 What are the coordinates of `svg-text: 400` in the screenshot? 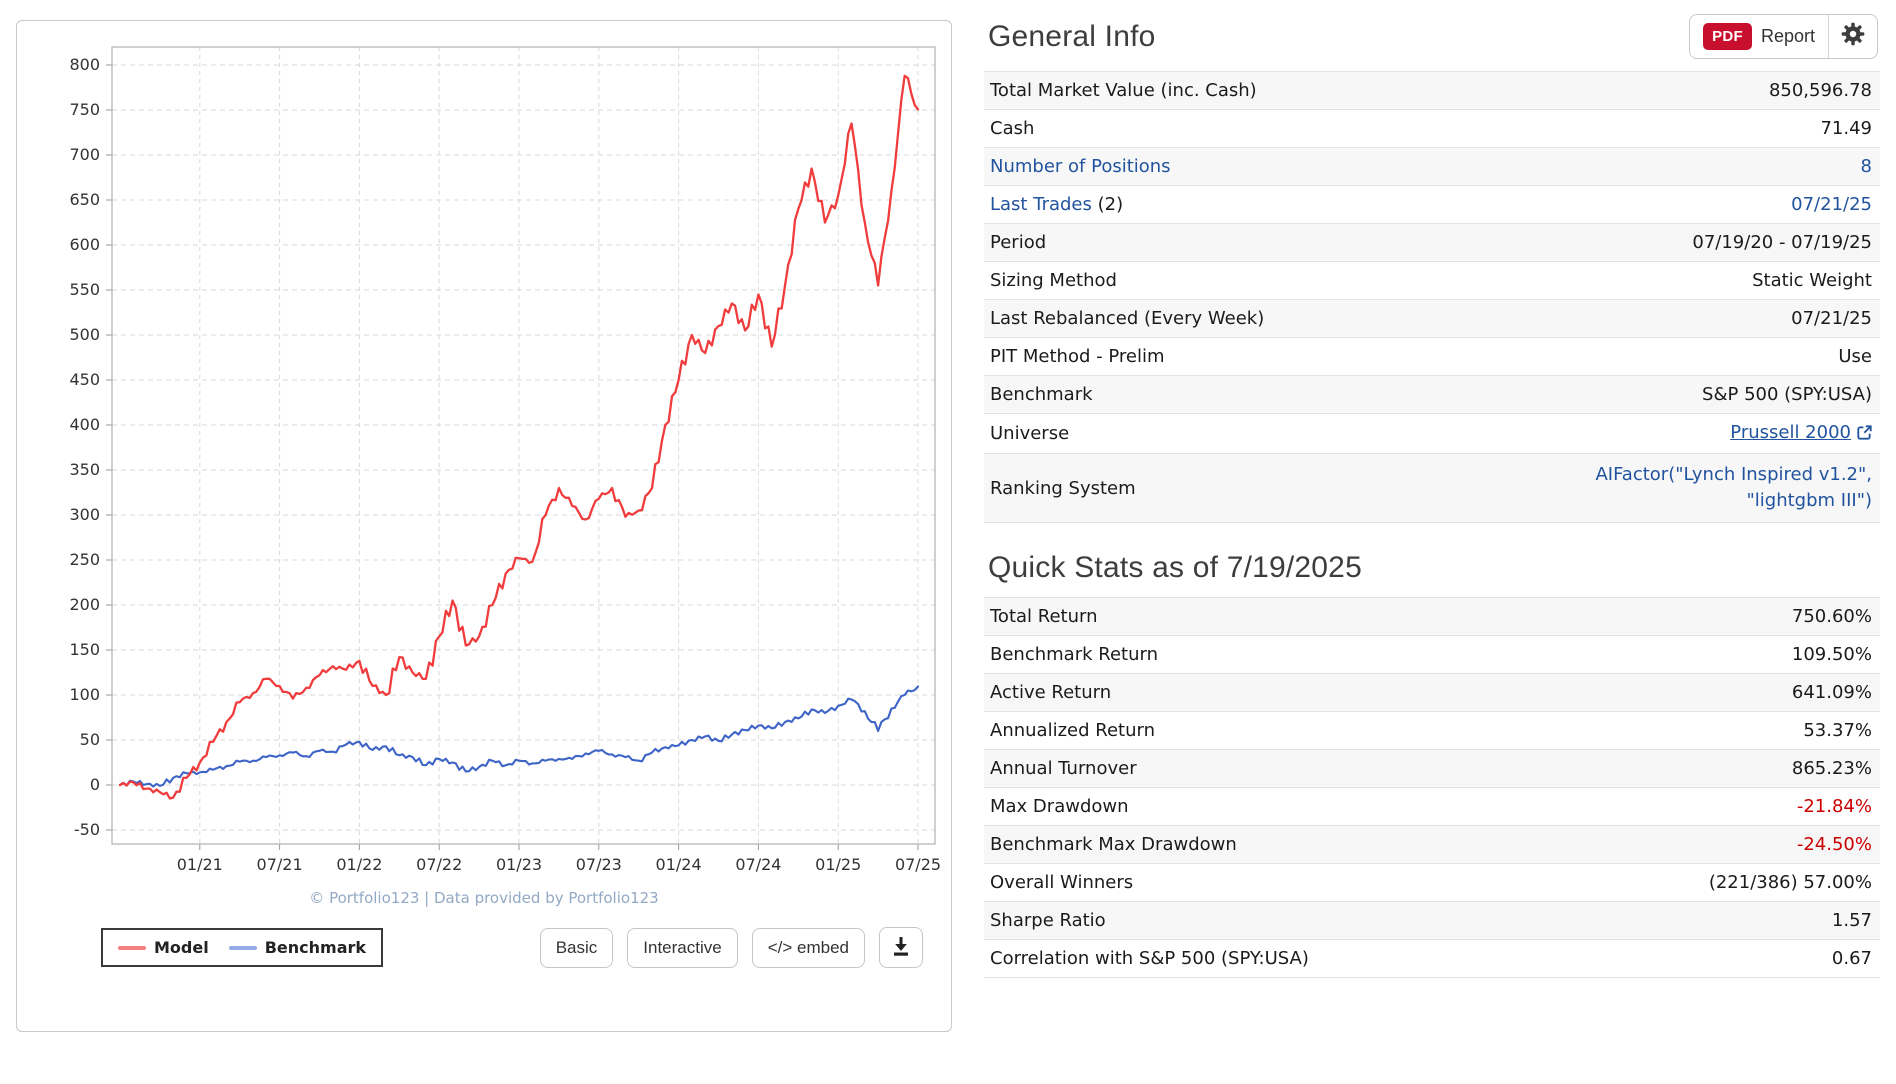 It's located at (84, 424).